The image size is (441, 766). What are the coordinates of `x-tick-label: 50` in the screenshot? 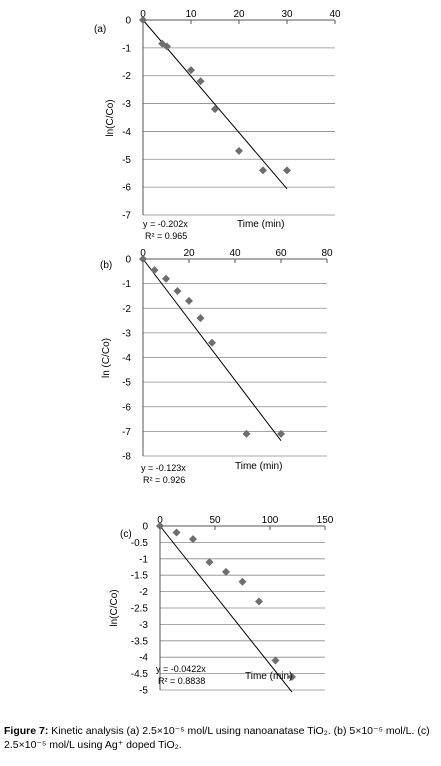 It's located at (215, 520).